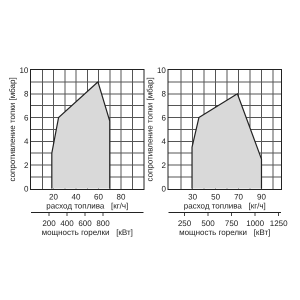 This screenshot has height=300, width=300. Describe the element at coordinates (193, 197) in the screenshot. I see `x-tick-label: 30` at that location.